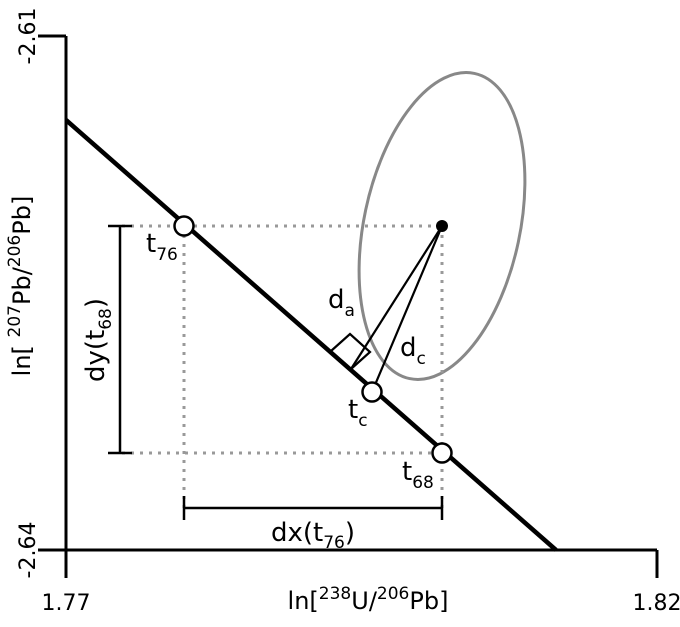 The width and height of the screenshot is (680, 627). Describe the element at coordinates (442, 453) in the screenshot. I see `point-t68-marker` at that location.